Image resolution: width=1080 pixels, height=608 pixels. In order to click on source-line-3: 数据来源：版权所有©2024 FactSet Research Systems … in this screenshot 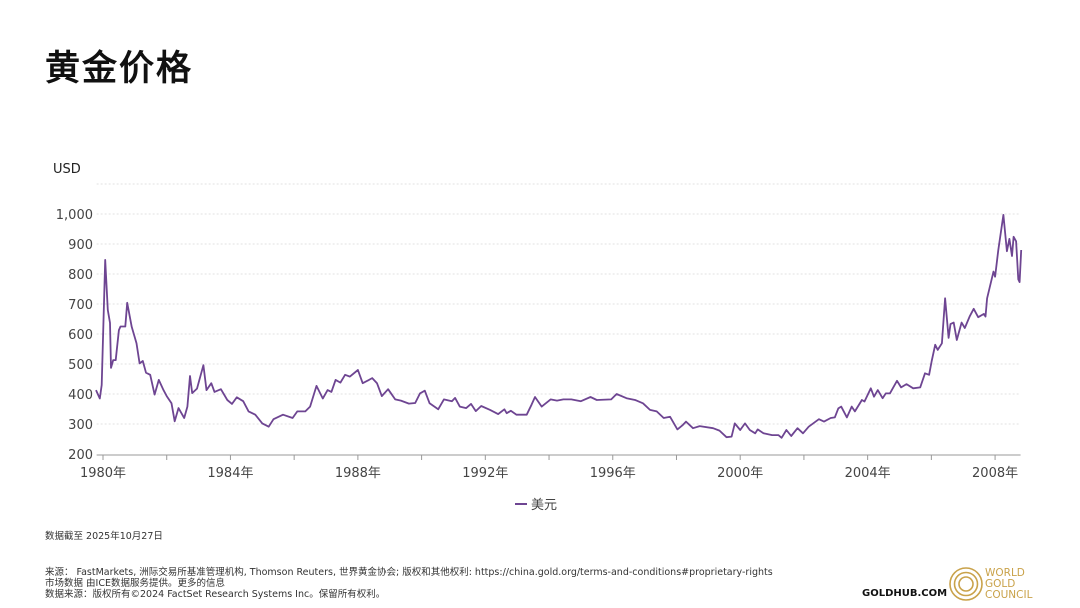, I will do `click(215, 594)`.